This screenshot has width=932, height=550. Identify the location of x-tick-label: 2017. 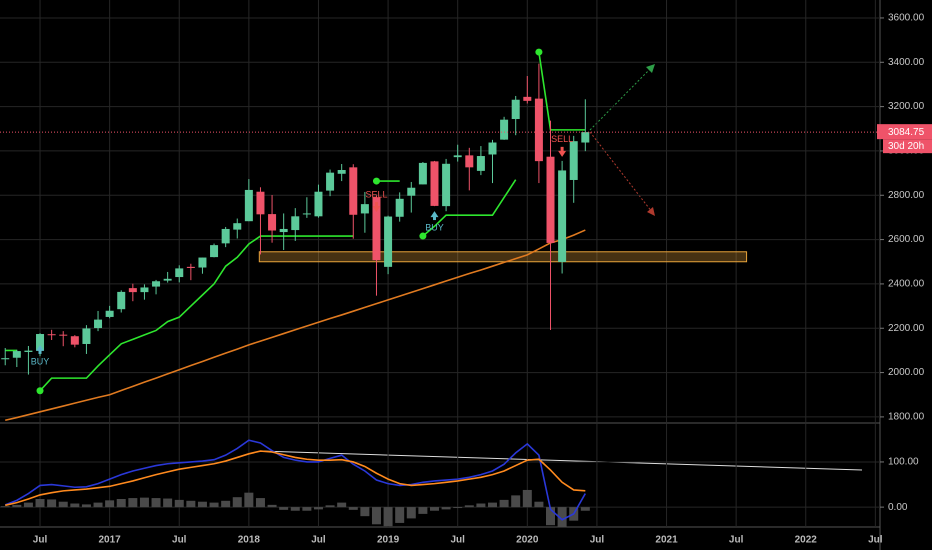
(110, 540).